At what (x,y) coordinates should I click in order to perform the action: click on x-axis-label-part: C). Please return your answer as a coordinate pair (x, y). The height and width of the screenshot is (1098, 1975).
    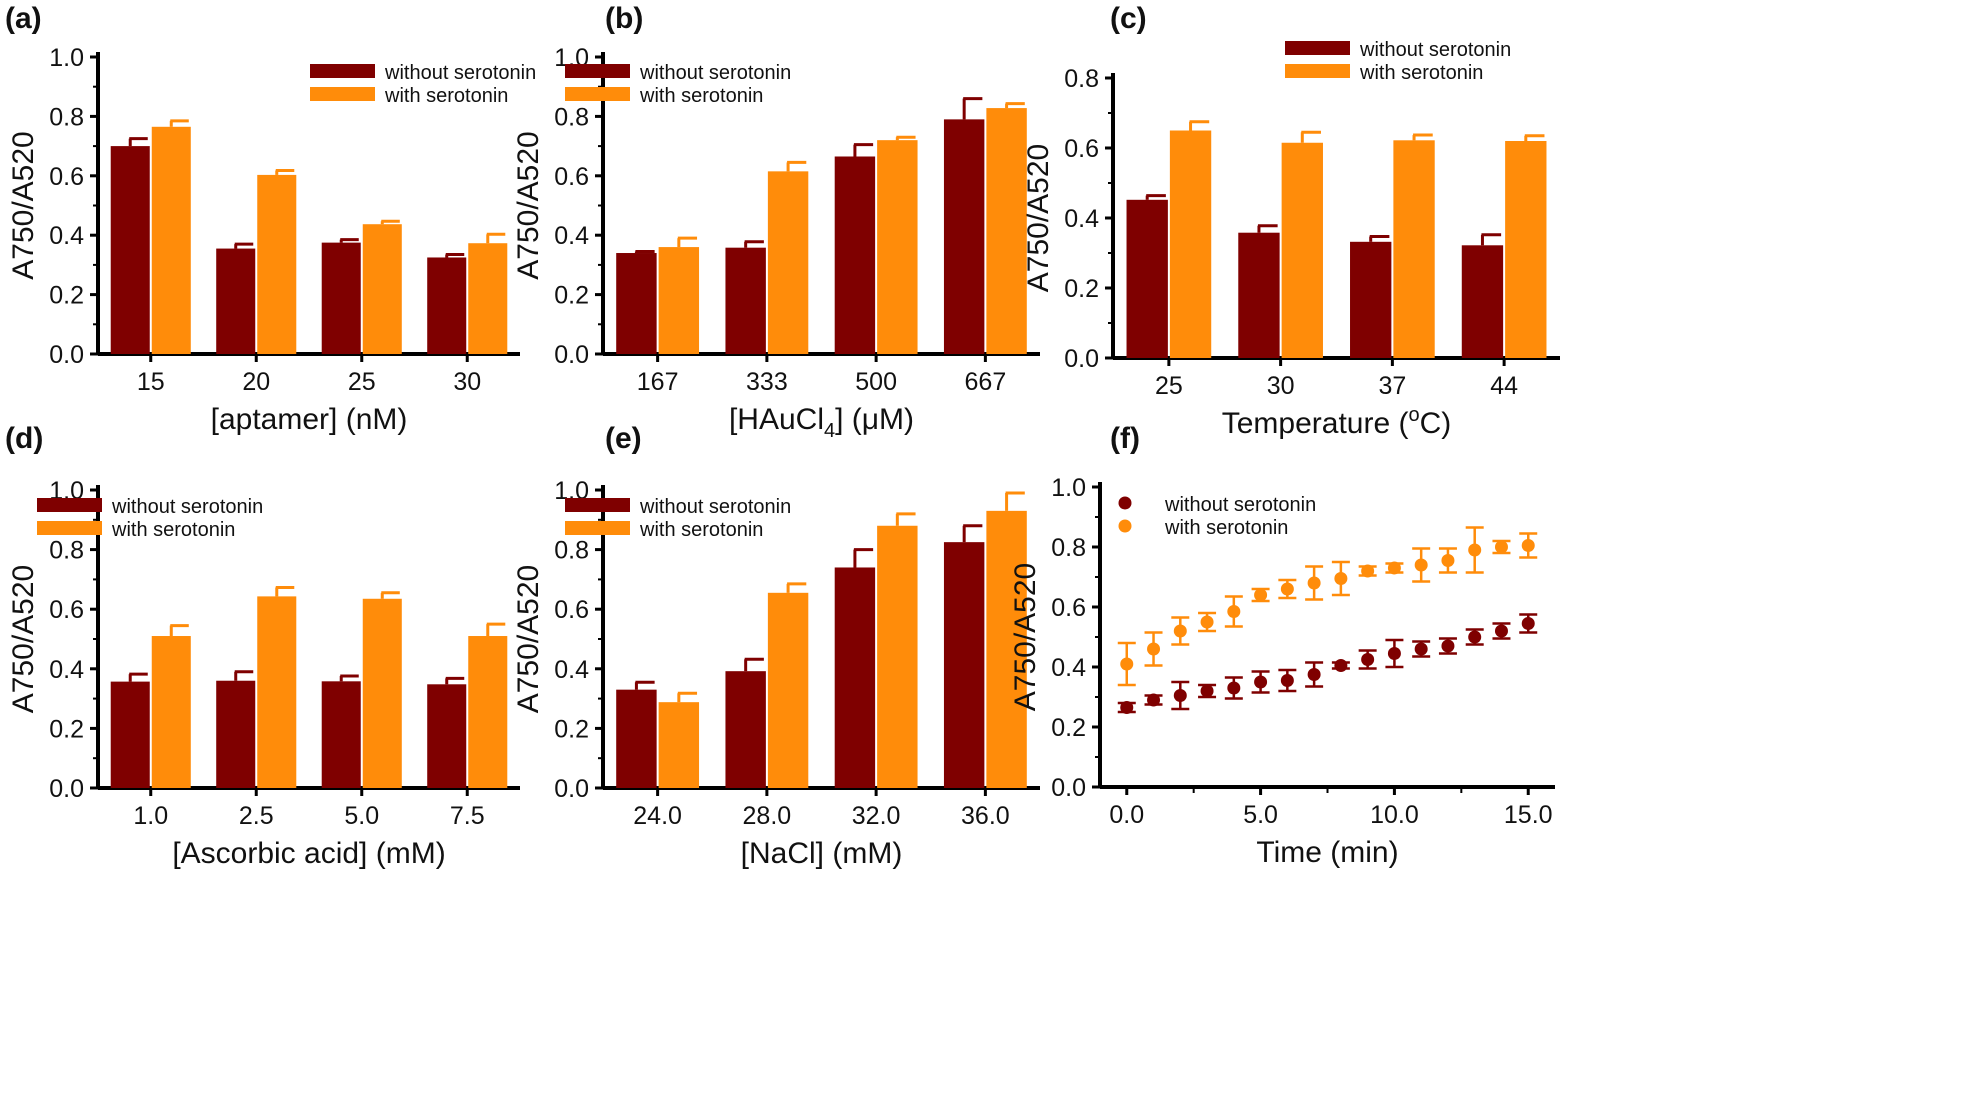
    Looking at the image, I should click on (1436, 423).